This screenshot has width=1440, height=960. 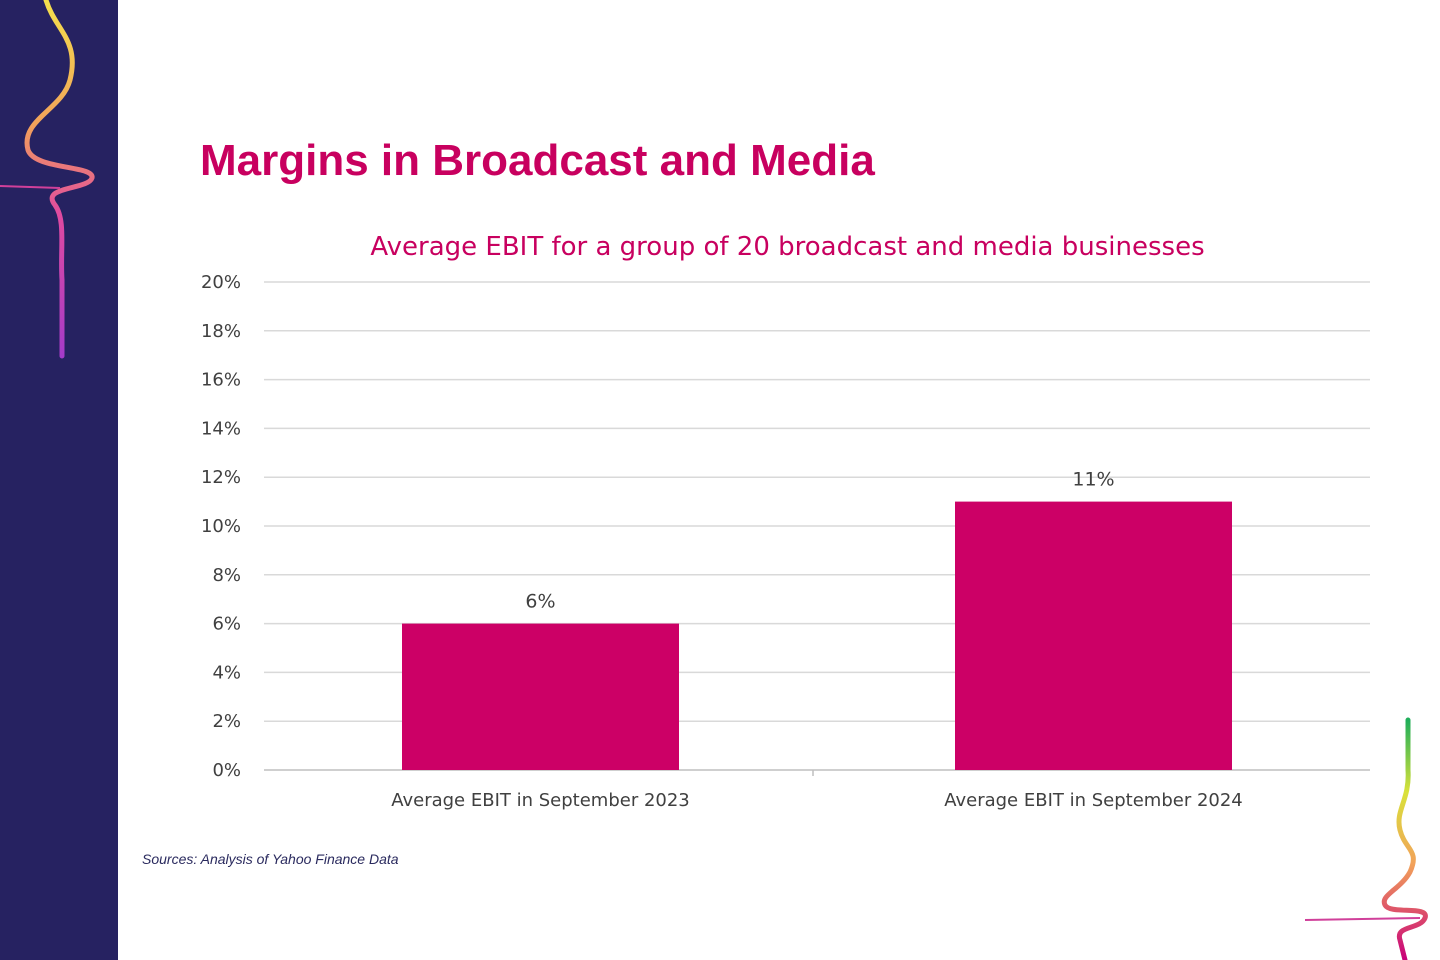 What do you see at coordinates (540, 602) in the screenshot?
I see `data-label: 6%` at bounding box center [540, 602].